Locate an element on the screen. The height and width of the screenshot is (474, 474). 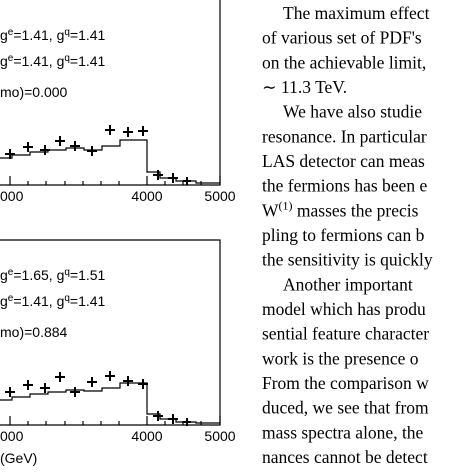
body-text-line: of various set of PDF's is located at coordinates (342, 38).